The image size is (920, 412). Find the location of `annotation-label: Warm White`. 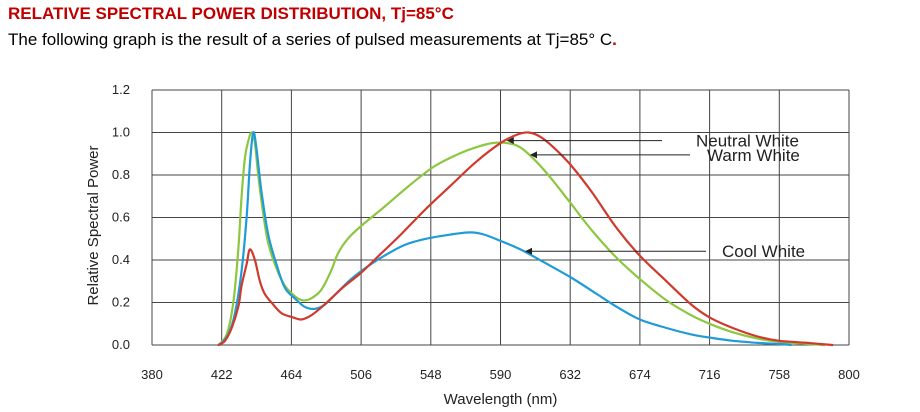

annotation-label: Warm White is located at coordinates (753, 155).